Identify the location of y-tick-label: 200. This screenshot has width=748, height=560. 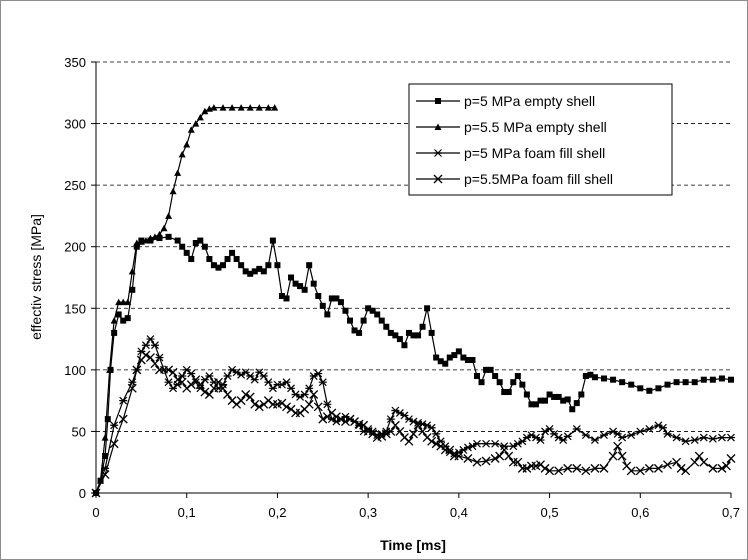
(75, 247).